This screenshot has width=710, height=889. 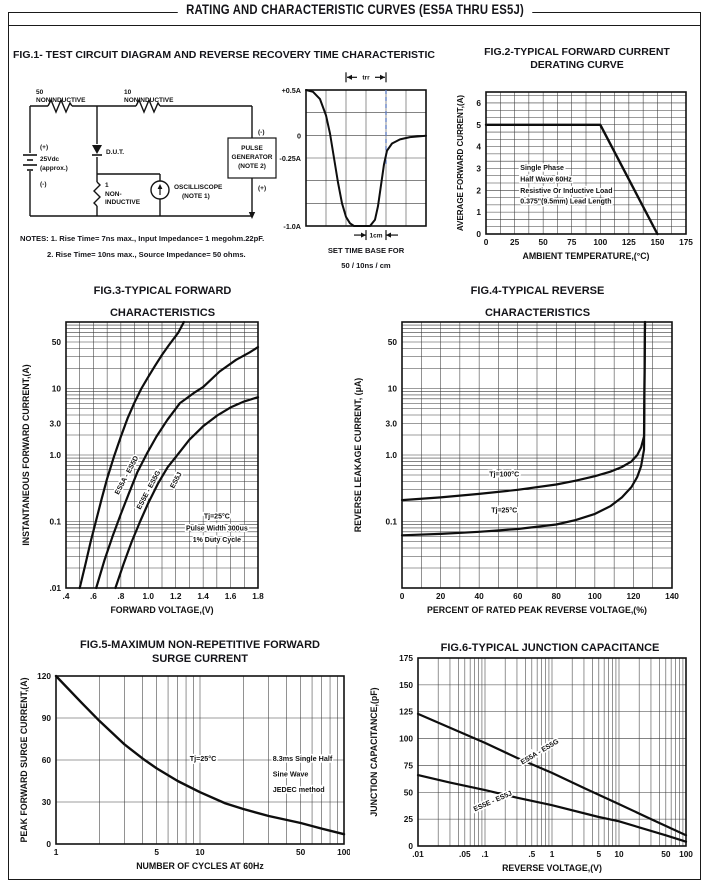 What do you see at coordinates (485, 854) in the screenshot?
I see `svg-text: .1` at bounding box center [485, 854].